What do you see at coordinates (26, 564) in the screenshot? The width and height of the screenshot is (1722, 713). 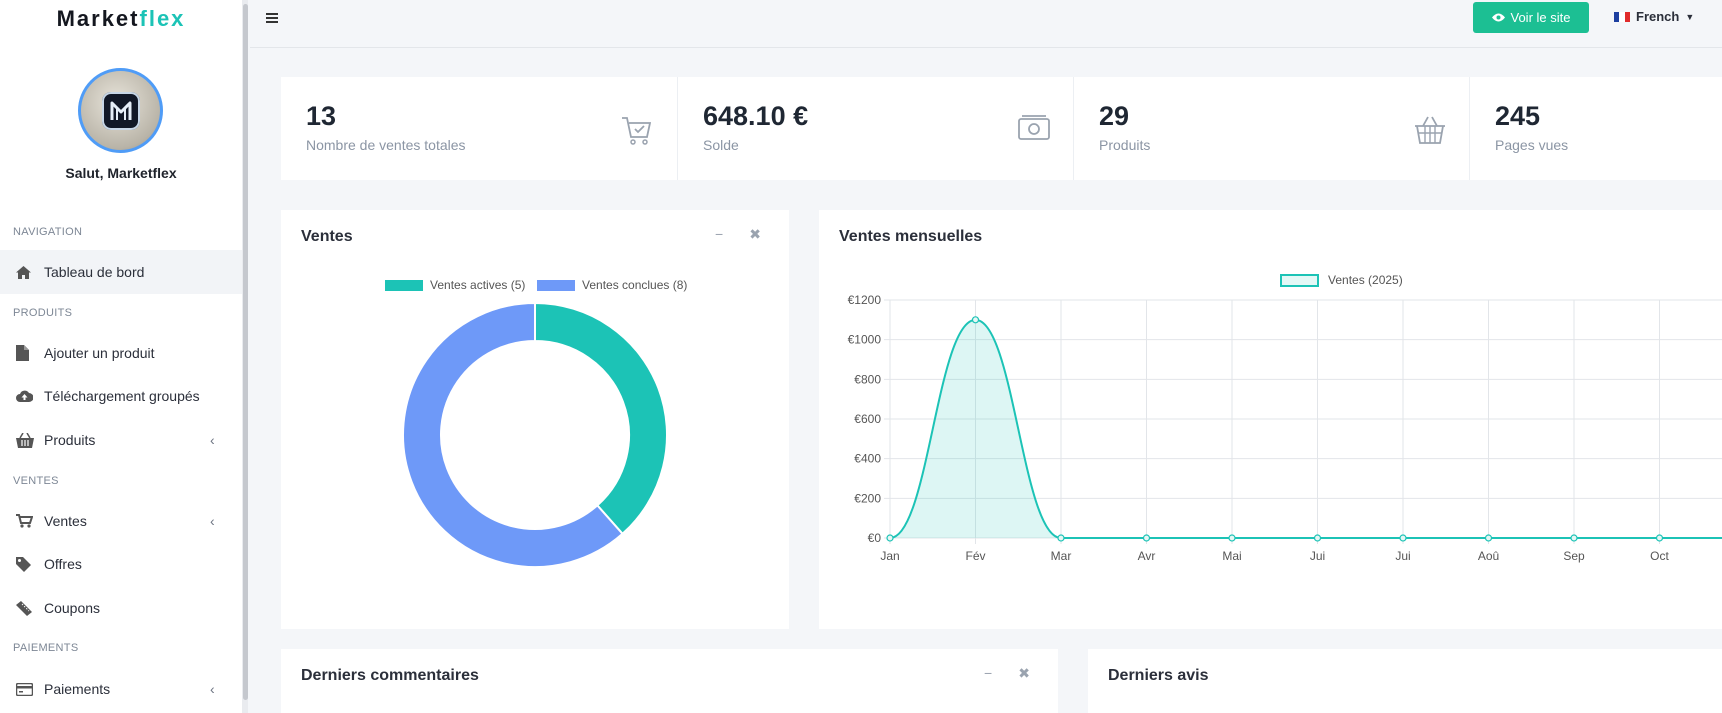 I see `tag-icon` at bounding box center [26, 564].